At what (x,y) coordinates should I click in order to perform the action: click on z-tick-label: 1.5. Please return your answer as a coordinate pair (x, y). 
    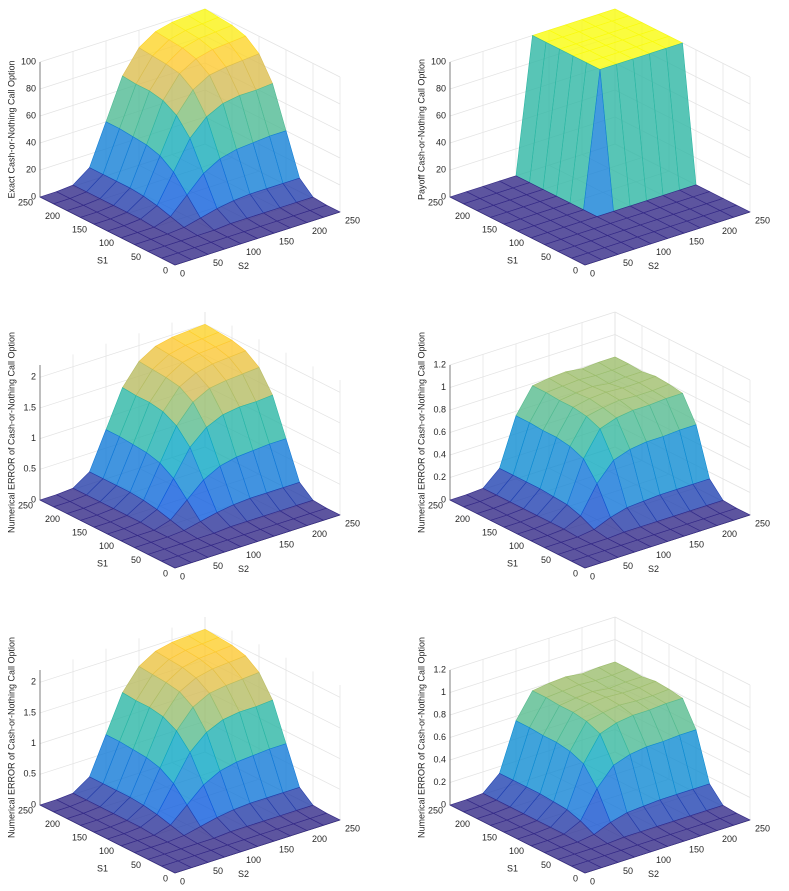
    Looking at the image, I should click on (29, 712).